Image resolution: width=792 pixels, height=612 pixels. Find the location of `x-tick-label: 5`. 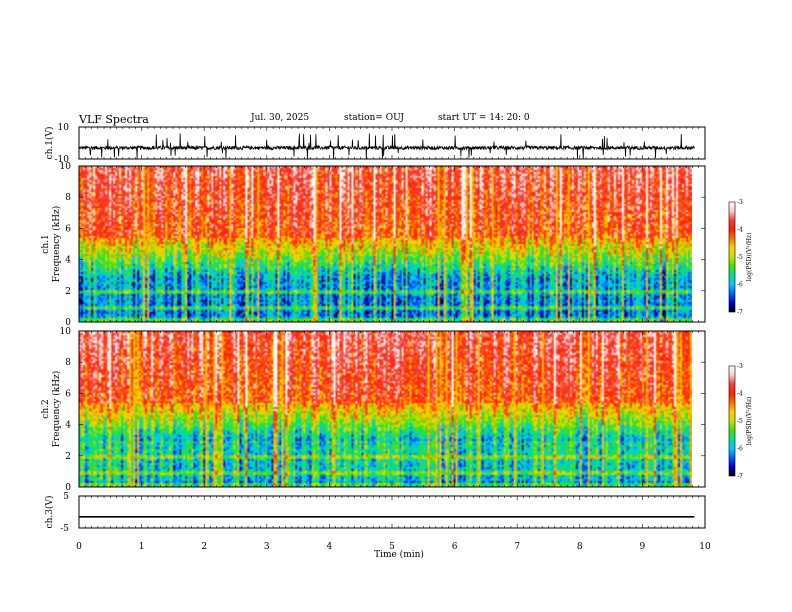

x-tick-label: 5 is located at coordinates (392, 547).